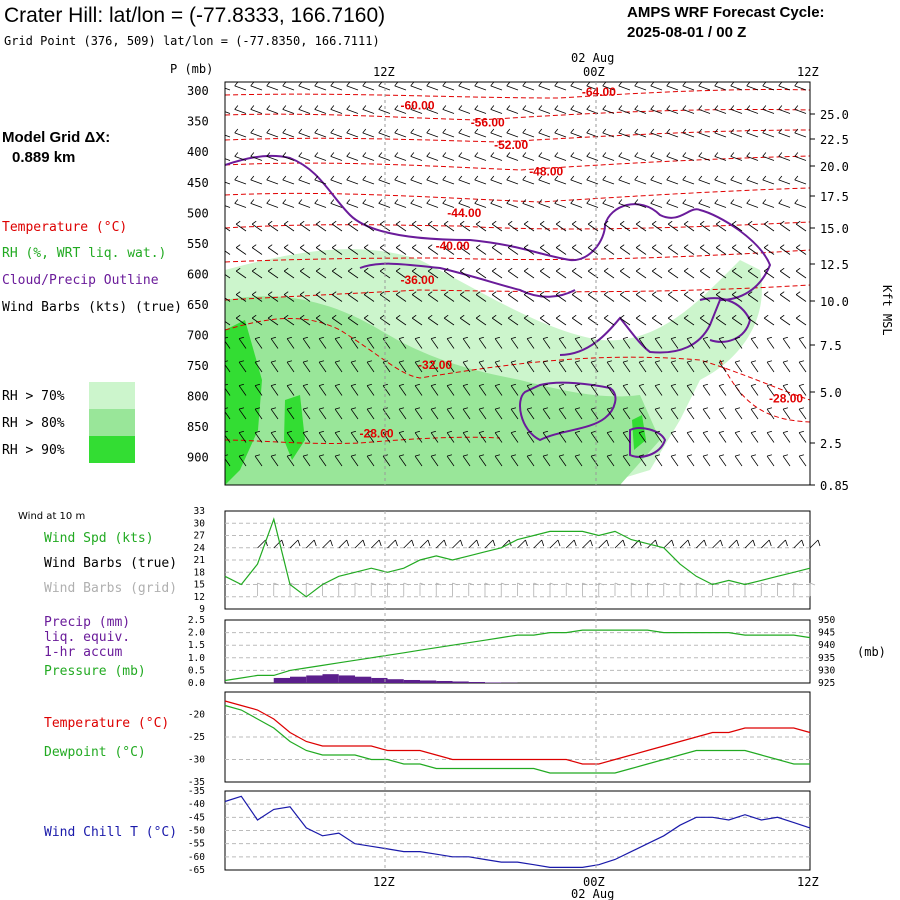 This screenshot has height=900, width=900. What do you see at coordinates (200, 572) in the screenshot?
I see `ytick-label: 18` at bounding box center [200, 572].